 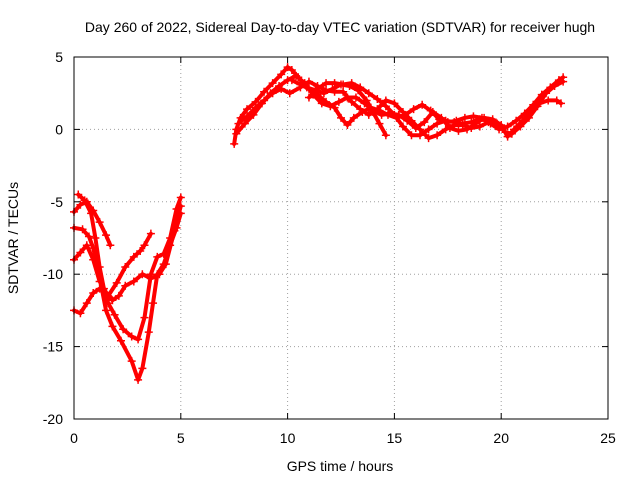 I want to click on x-tick-label: 5, so click(x=181, y=438).